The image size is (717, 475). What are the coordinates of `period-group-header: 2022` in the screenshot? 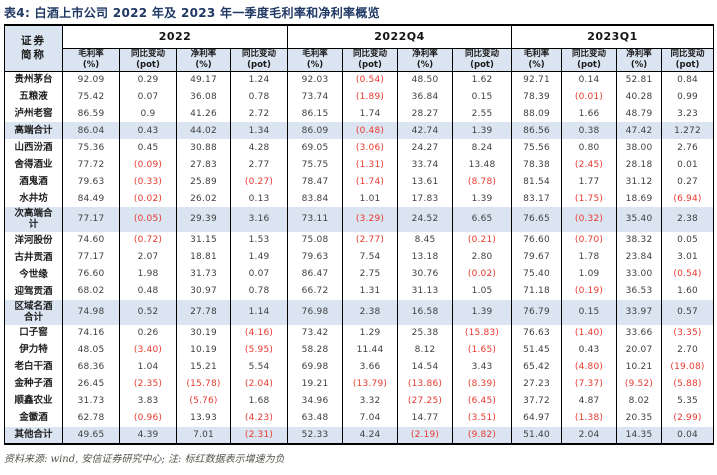 It's located at (175, 37).